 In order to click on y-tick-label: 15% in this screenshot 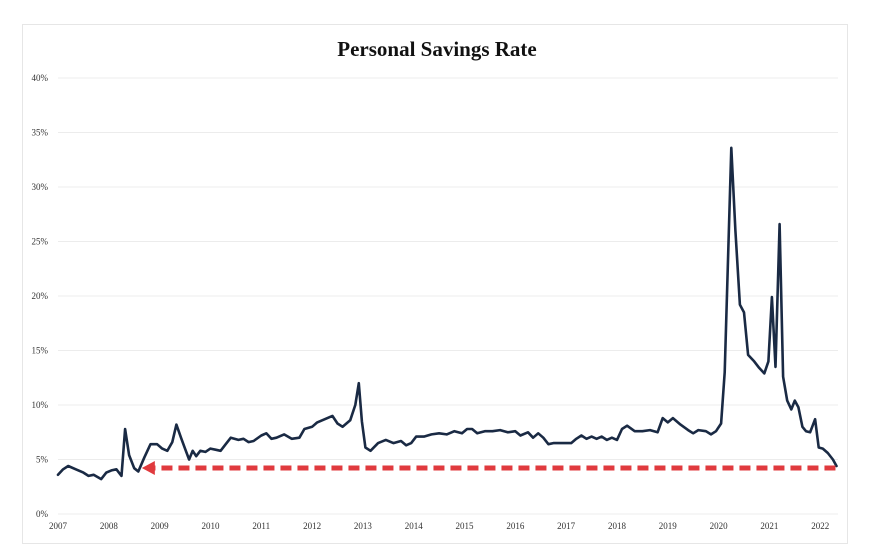, I will do `click(40, 351)`.